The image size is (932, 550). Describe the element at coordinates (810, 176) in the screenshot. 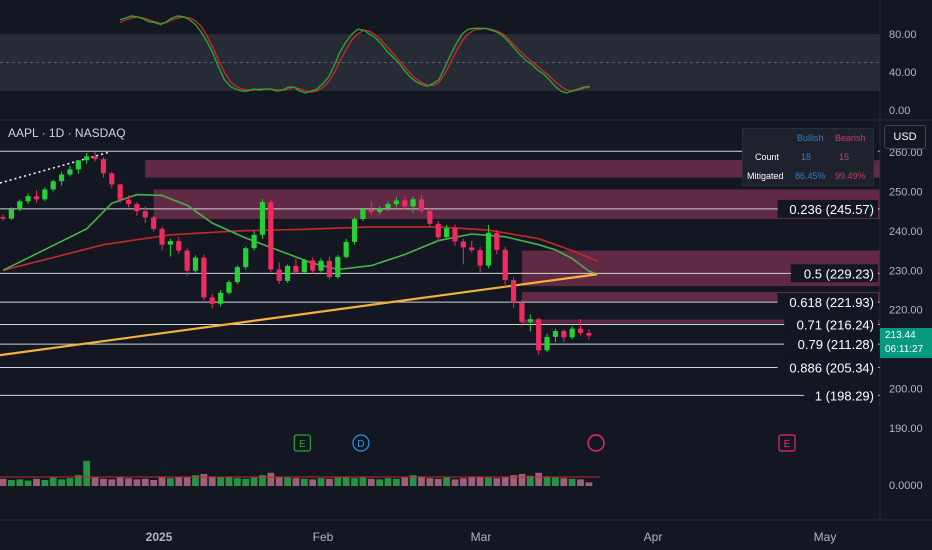

I see `bullish-value: 86.45%` at that location.